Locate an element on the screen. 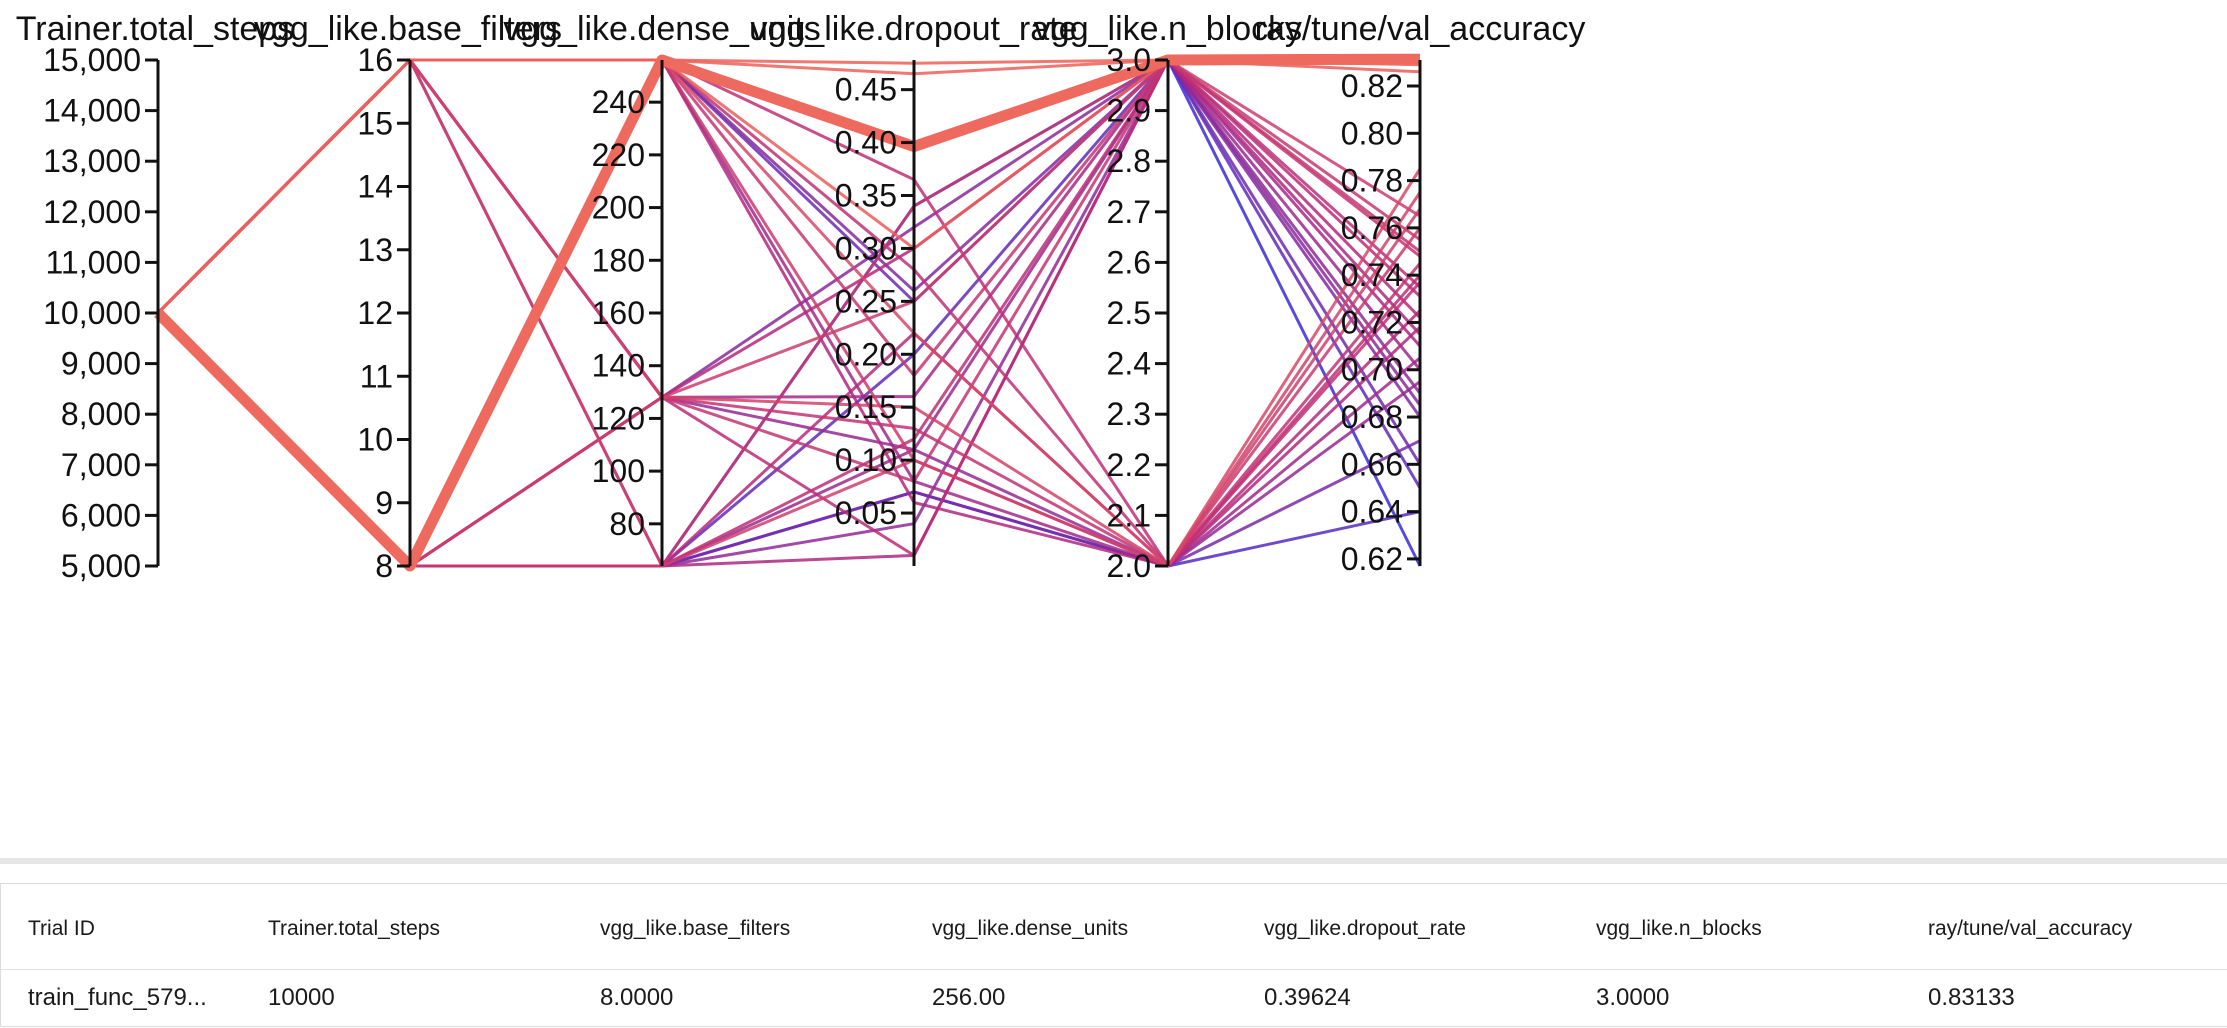 Image resolution: width=2227 pixels, height=1028 pixels. tick-label: 0.05 is located at coordinates (866, 513).